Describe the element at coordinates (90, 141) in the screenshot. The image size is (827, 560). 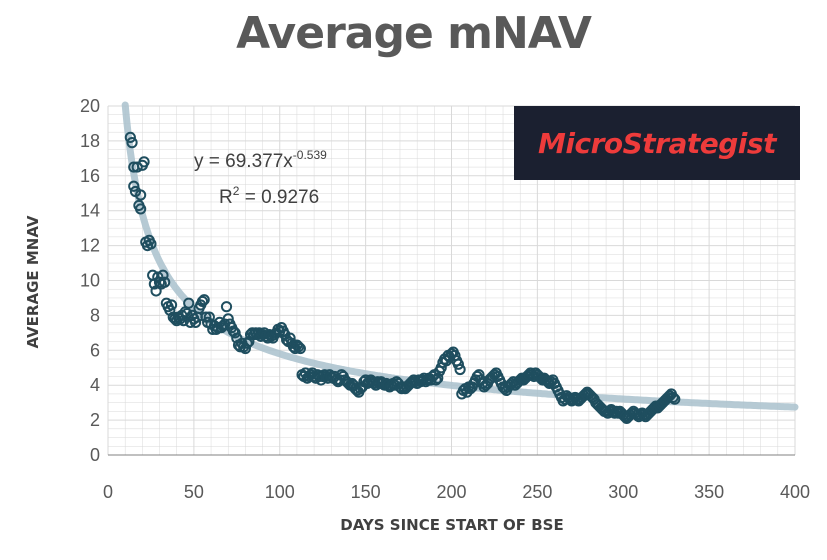
I see `y-tick-label: 18` at that location.